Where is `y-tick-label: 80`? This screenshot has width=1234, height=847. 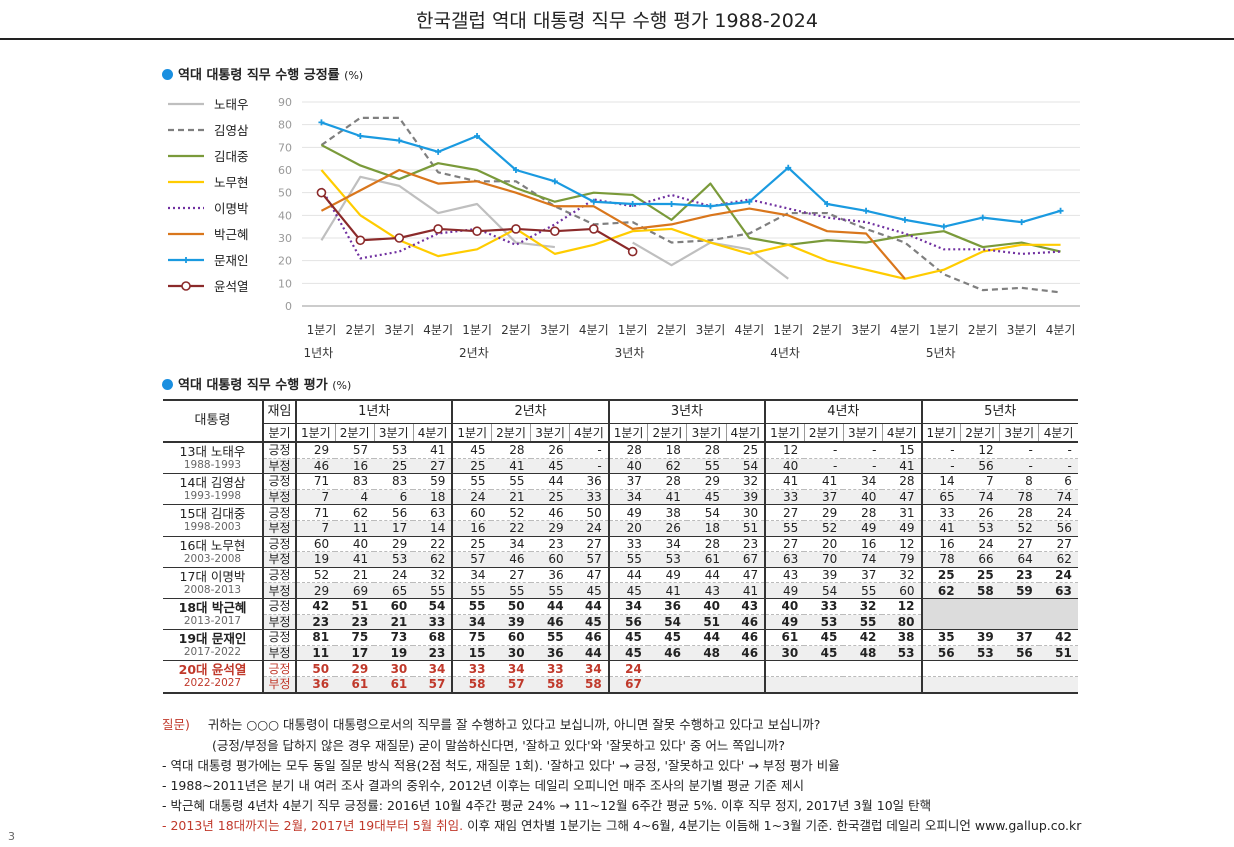
y-tick-label: 80 is located at coordinates (285, 125).